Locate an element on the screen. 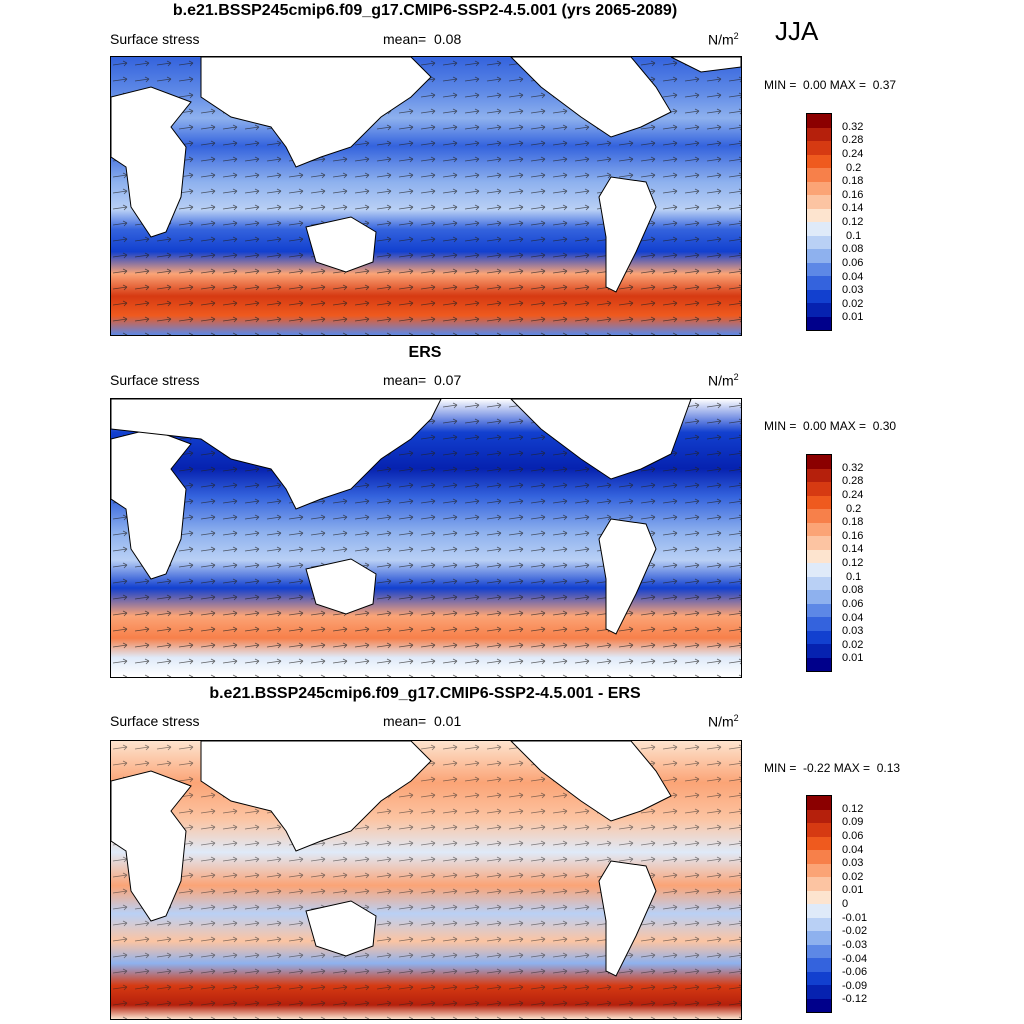 This screenshot has width=1024, height=1024. minmax-readout: MIN = 0.00 MAX = 0.37 is located at coordinates (830, 85).